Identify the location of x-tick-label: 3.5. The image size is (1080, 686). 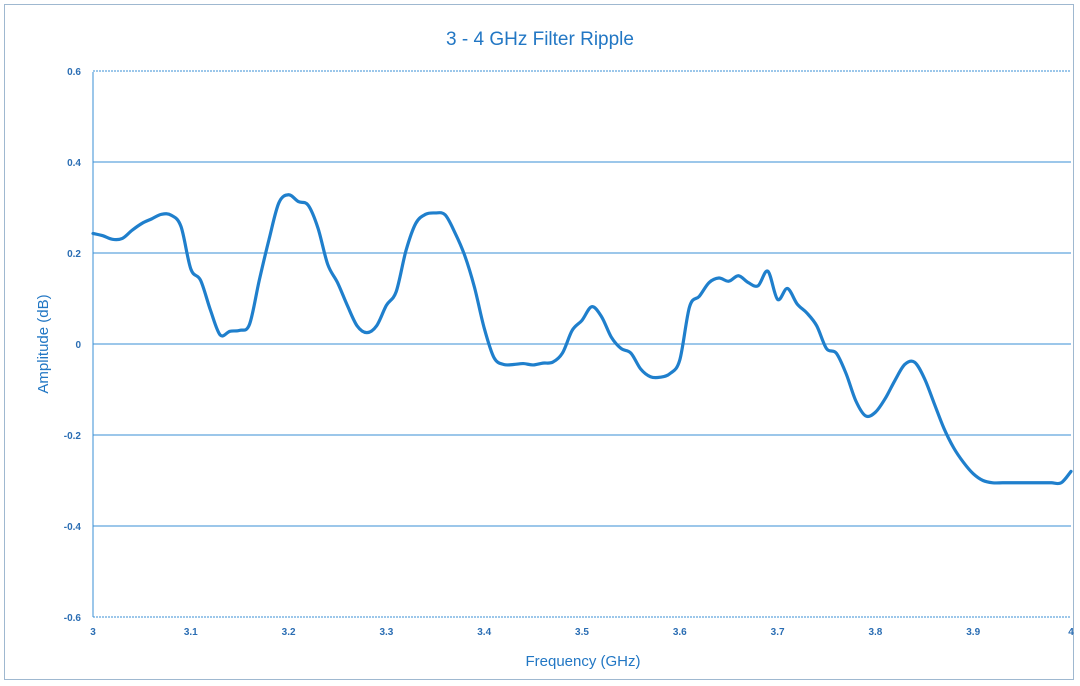
(582, 632).